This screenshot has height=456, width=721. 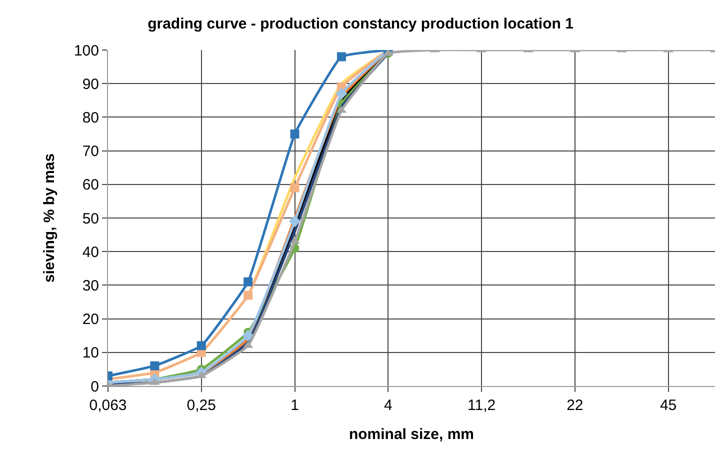 I want to click on x-tick-label: 4, so click(x=388, y=405).